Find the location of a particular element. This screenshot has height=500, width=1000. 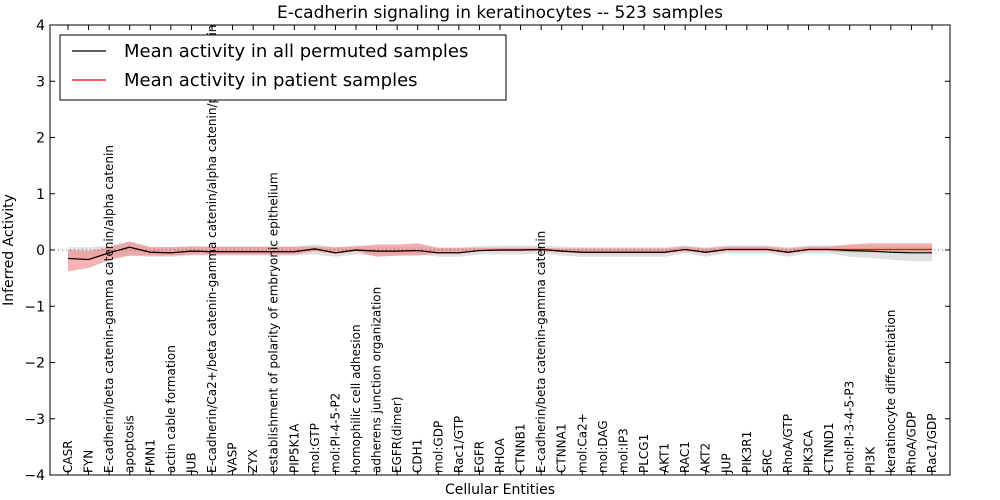

x-tick-label: FMN1 is located at coordinates (150, 456).